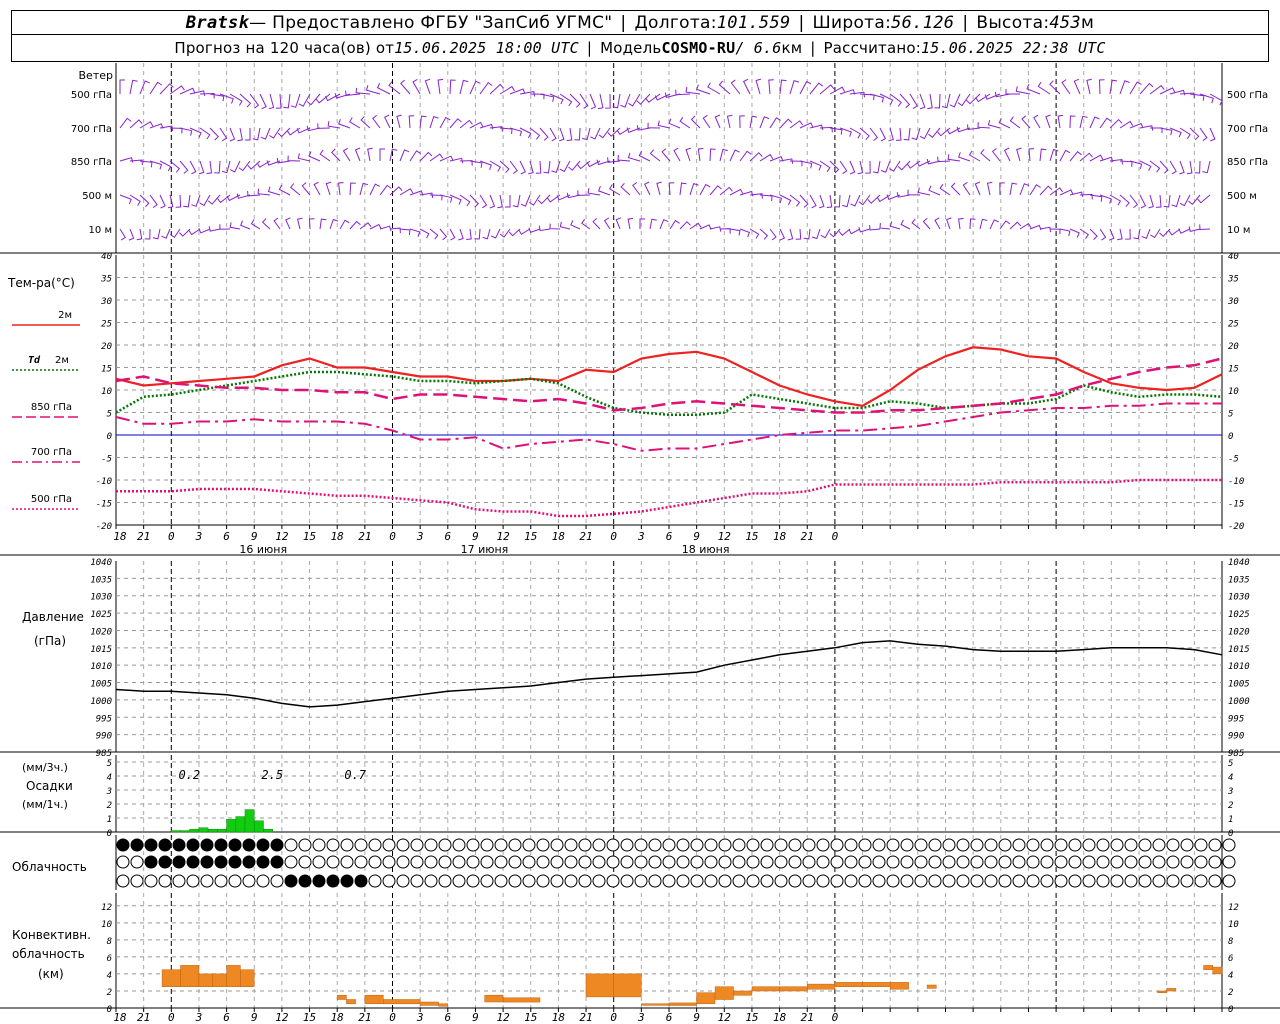 This screenshot has width=1280, height=1024. I want to click on x-hour-label: 15, so click(309, 536).